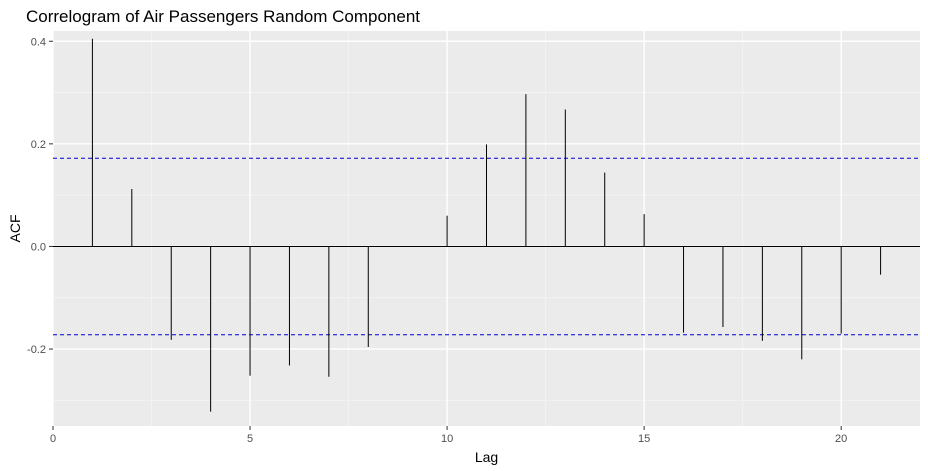 The width and height of the screenshot is (928, 471). Describe the element at coordinates (36, 350) in the screenshot. I see `y-tick-label: -0.2` at that location.